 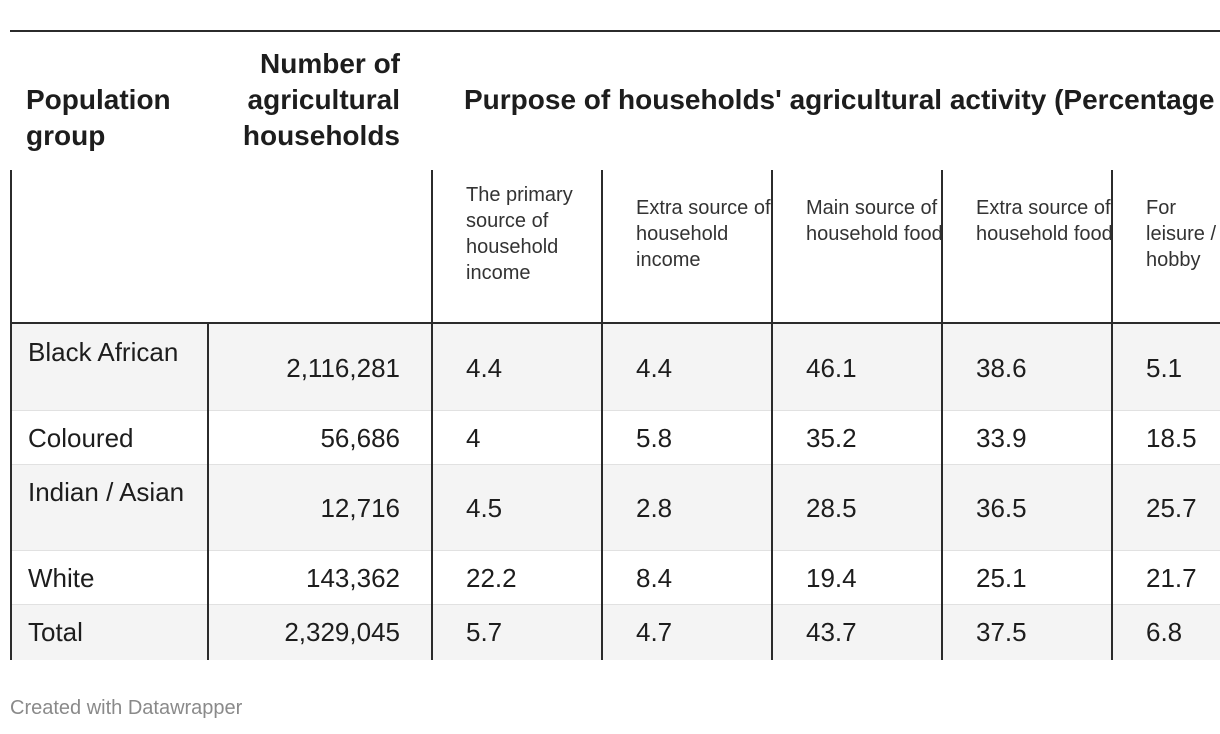 I want to click on subheader-extra-food: Extra source of household food, so click(x=1044, y=221).